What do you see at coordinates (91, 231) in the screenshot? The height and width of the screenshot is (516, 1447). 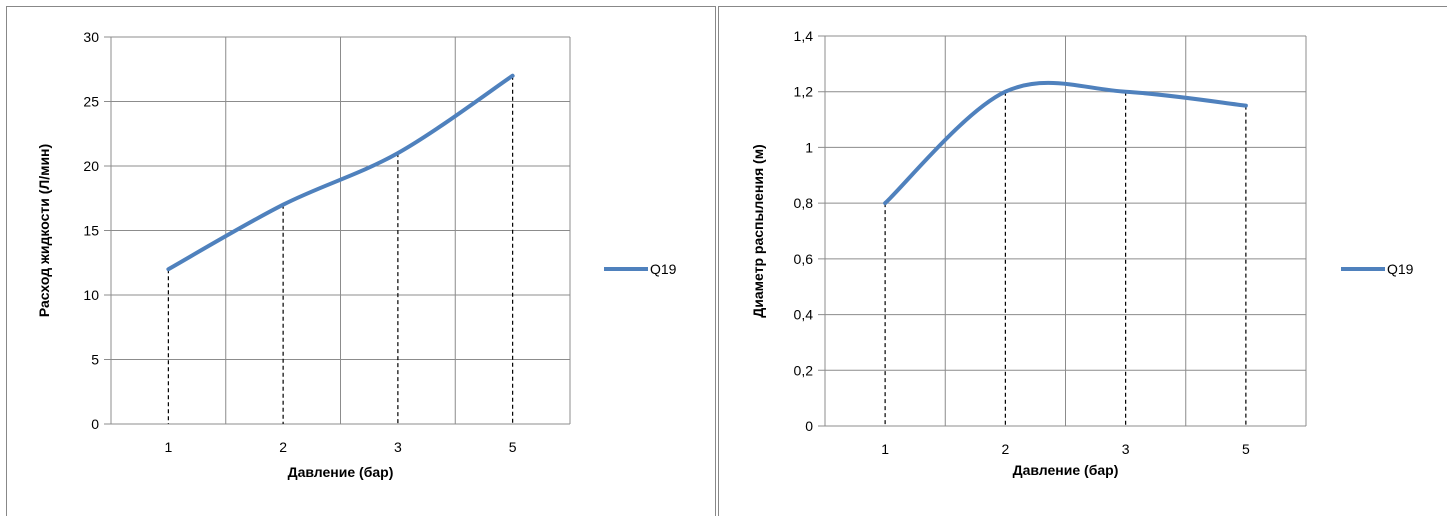 I see `y-tick-label: 15` at bounding box center [91, 231].